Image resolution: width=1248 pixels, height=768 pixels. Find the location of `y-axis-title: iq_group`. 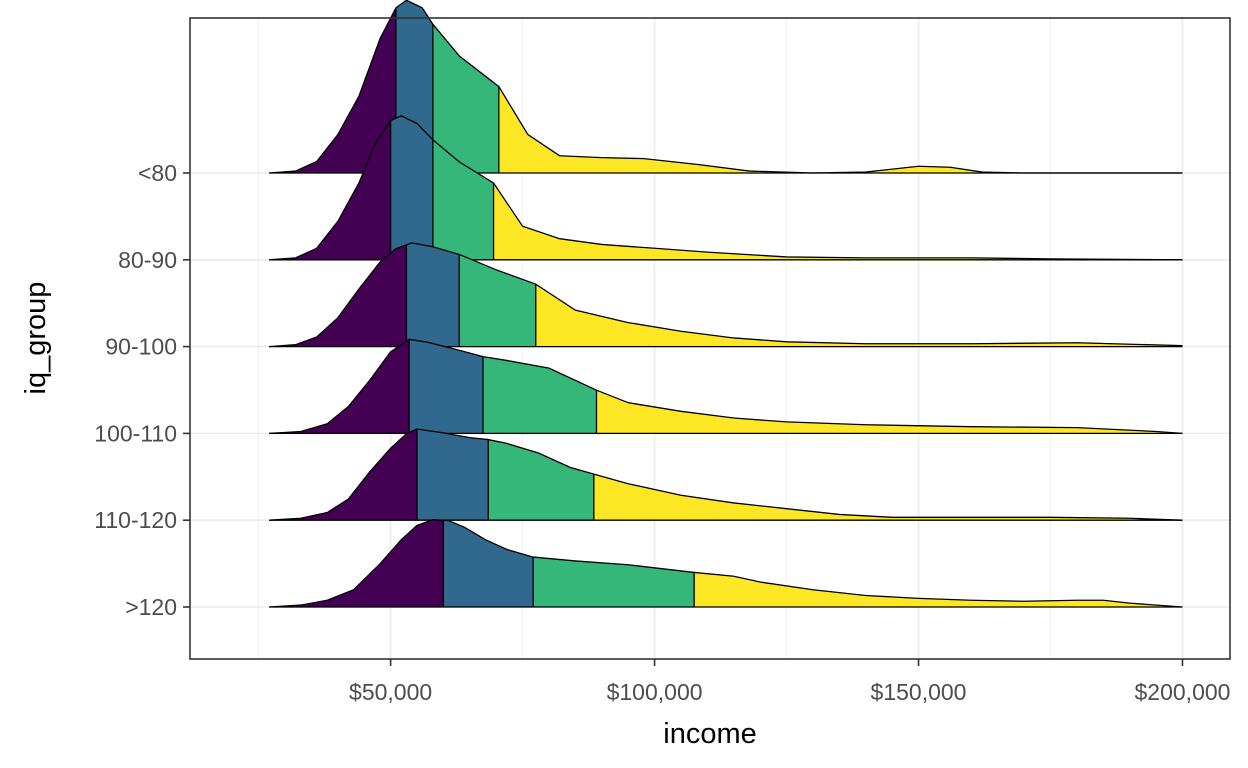

y-axis-title: iq_group is located at coordinates (36, 338).